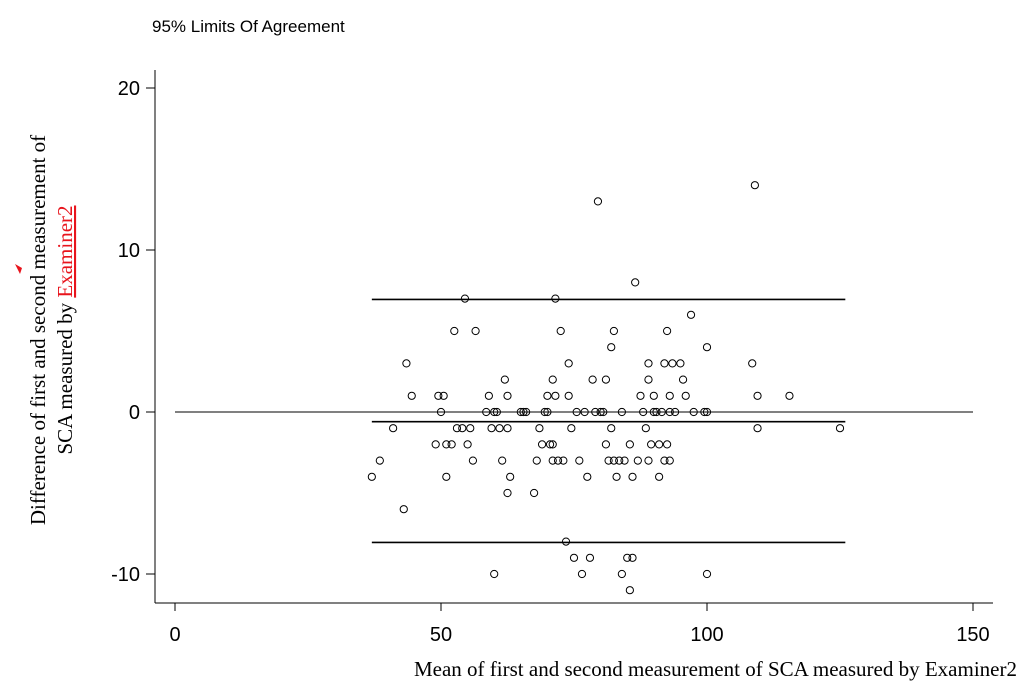 The image size is (1023, 684). I want to click on x-tick-label: 50, so click(441, 635).